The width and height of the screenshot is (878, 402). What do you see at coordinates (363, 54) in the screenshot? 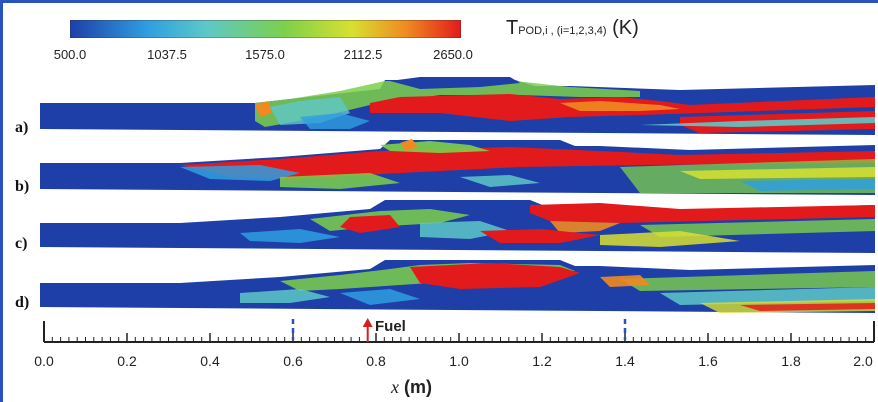
I see `colorbar-tick-label: 2112.5` at bounding box center [363, 54].